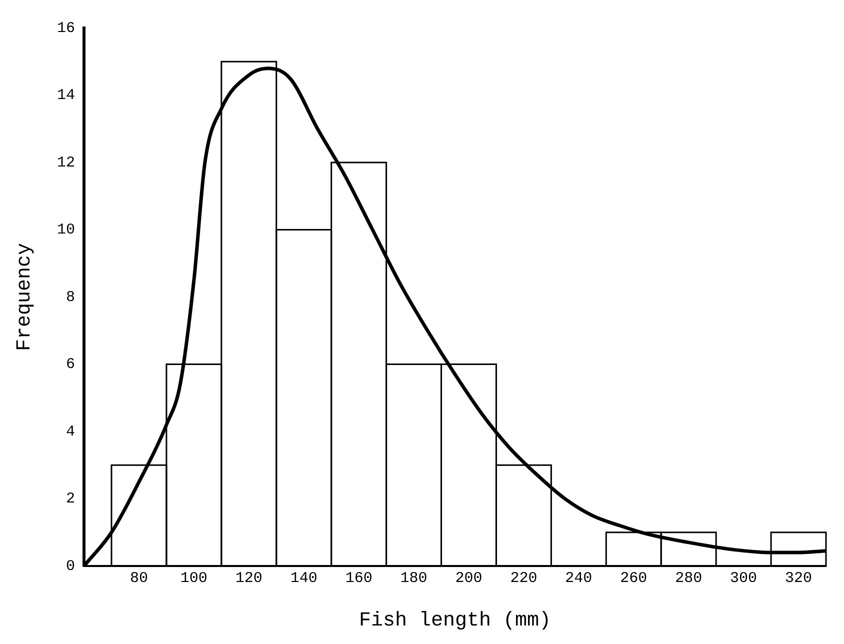 The height and width of the screenshot is (644, 844). Describe the element at coordinates (24, 297) in the screenshot. I see `y-axis-title: Frequency` at that location.